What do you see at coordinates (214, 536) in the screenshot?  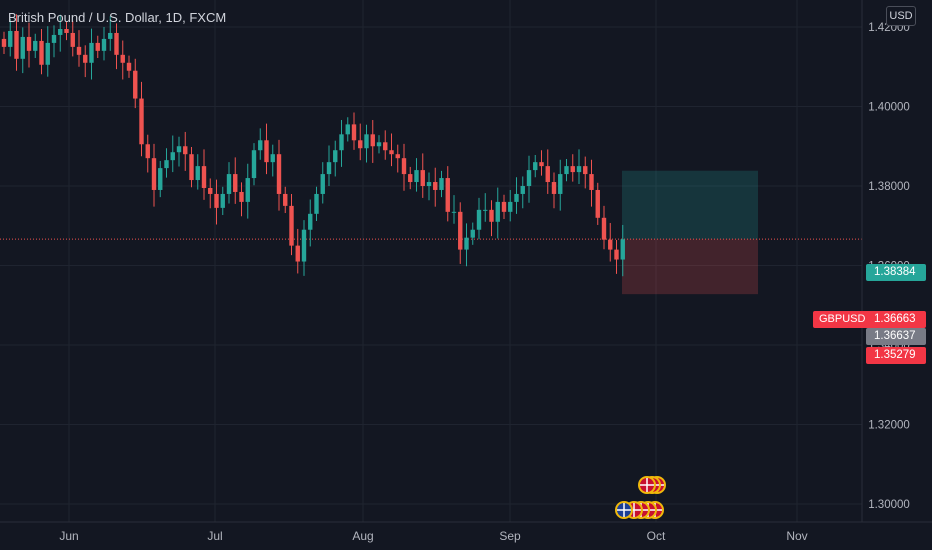 I see `time-tick-label: Jul` at bounding box center [214, 536].